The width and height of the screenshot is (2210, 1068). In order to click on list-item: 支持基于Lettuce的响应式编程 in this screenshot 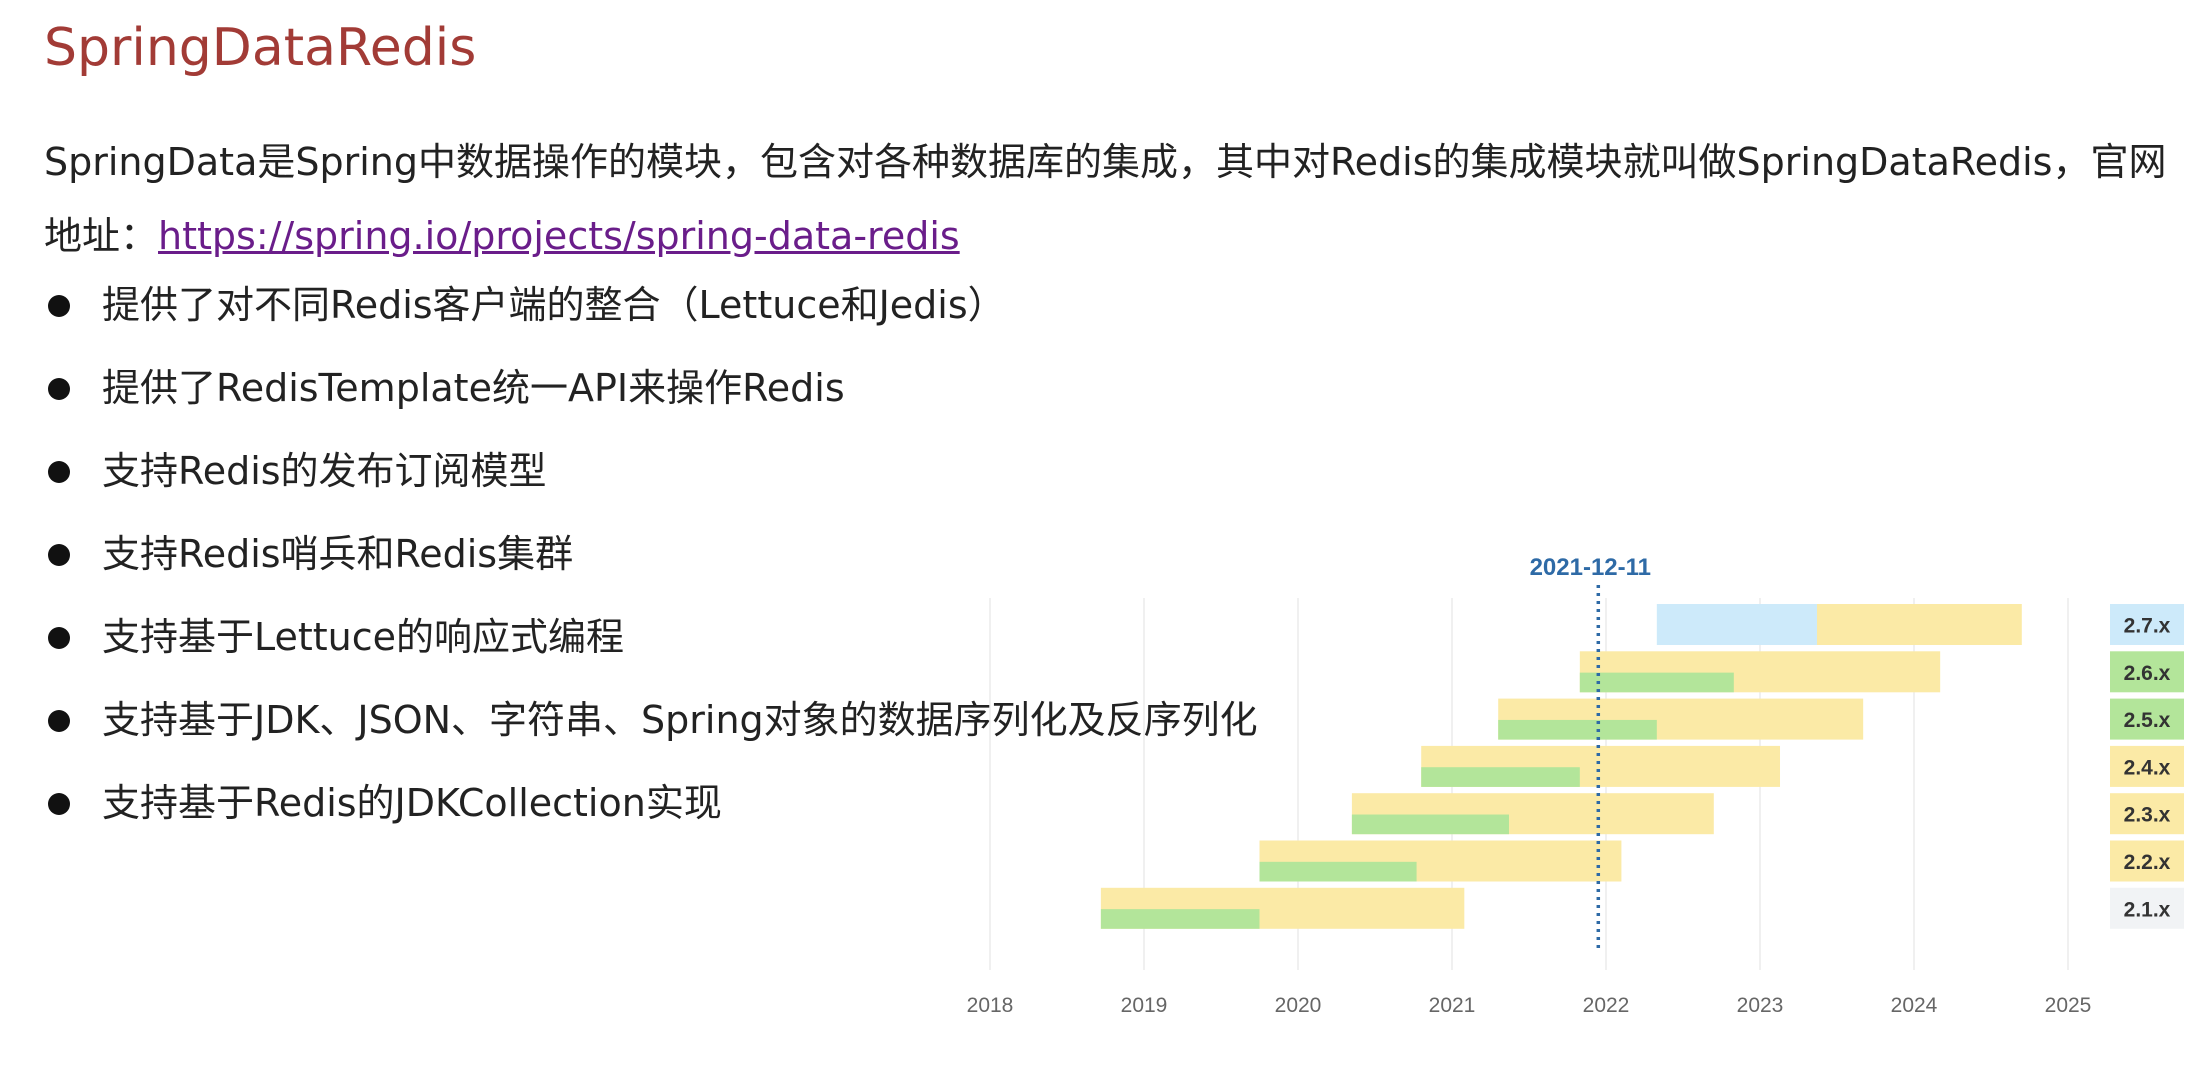, I will do `click(651, 648)`.